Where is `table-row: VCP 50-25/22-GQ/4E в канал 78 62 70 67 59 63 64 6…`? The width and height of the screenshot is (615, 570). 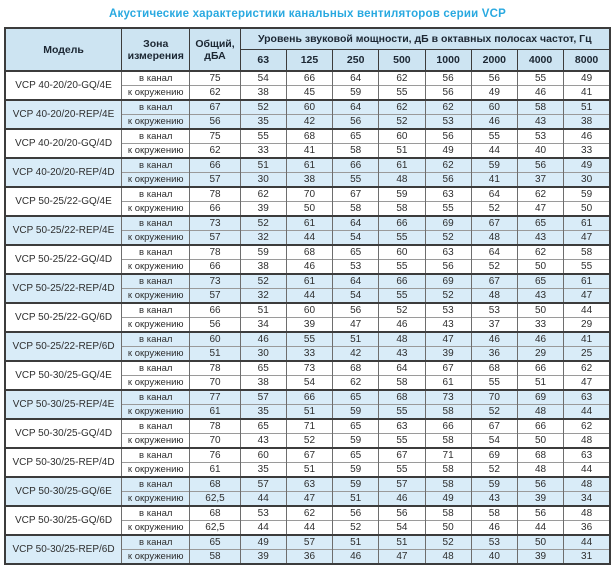 table-row: VCP 50-25/22-GQ/4E в канал 78 62 70 67 59 63 64 6… is located at coordinates (307, 201).